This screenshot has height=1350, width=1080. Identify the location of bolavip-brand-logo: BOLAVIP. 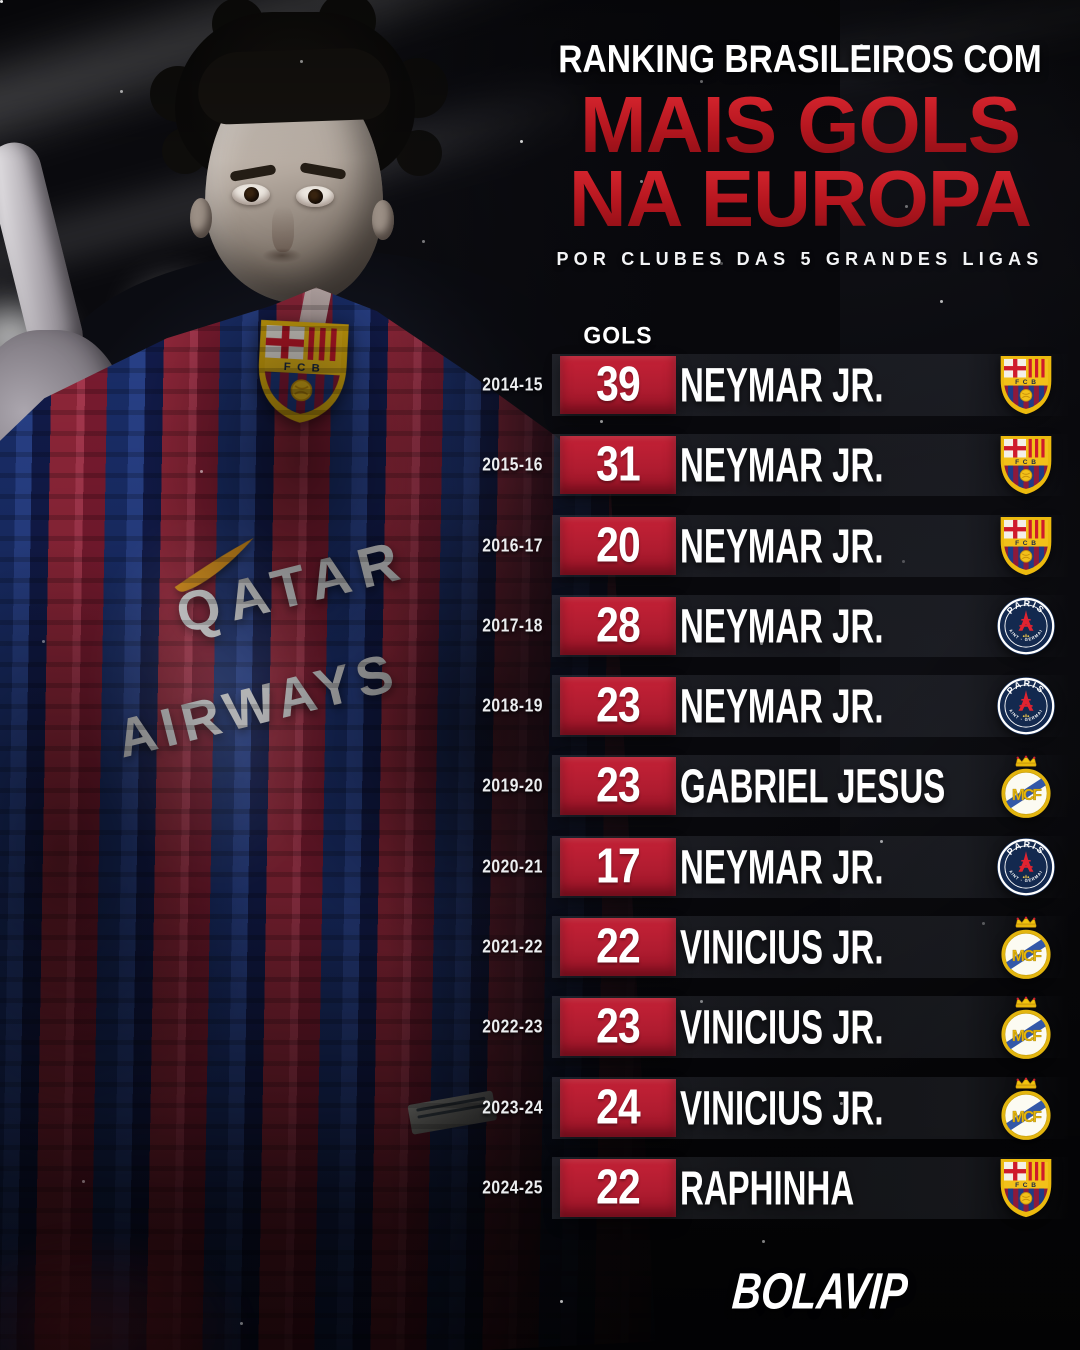
(820, 1291).